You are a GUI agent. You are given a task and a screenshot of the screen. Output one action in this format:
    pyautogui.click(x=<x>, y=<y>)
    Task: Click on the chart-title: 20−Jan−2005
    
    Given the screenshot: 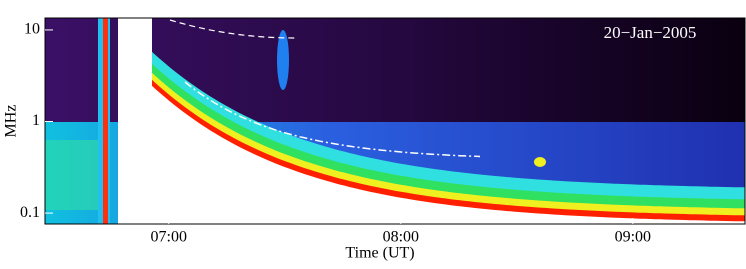 What is the action you would take?
    pyautogui.click(x=650, y=32)
    